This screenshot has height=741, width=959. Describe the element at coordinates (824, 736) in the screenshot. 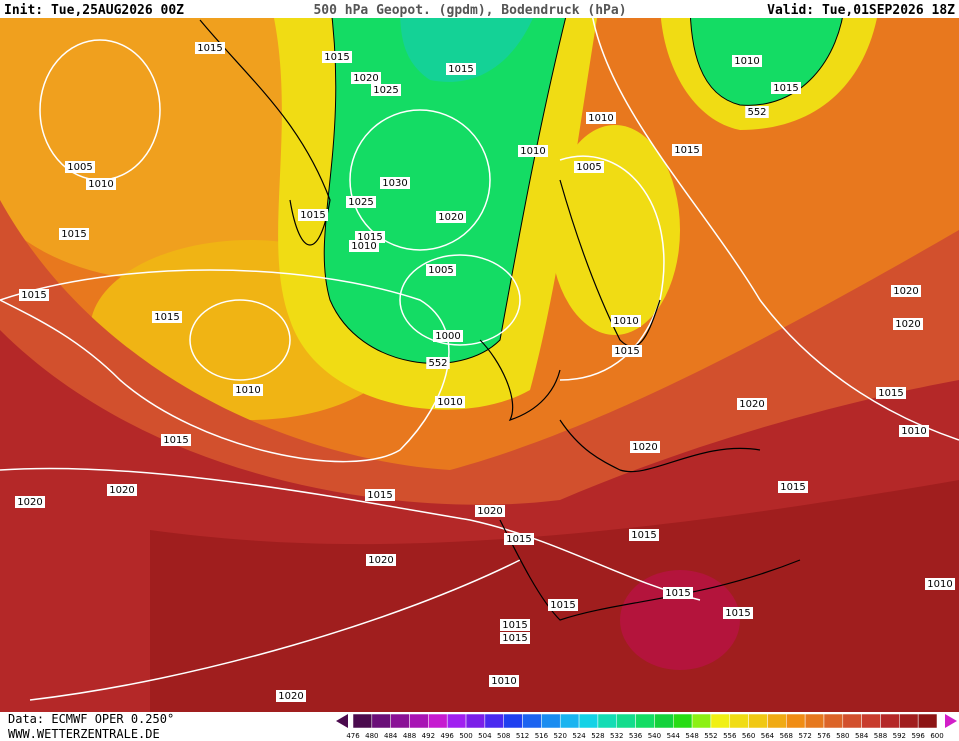

I see `scale-label: 576` at that location.